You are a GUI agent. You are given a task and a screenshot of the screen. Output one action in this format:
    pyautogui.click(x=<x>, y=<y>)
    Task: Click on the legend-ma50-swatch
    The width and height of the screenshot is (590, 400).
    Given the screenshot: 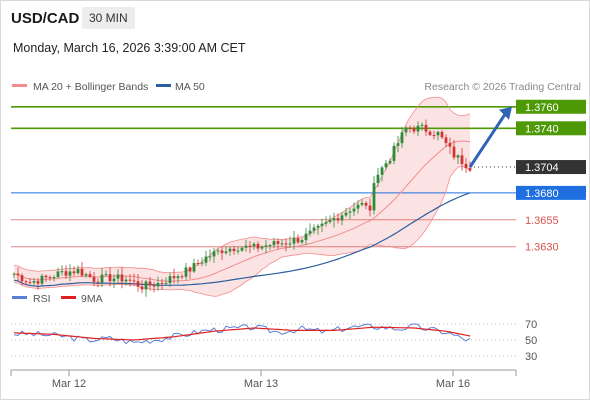 What is the action you would take?
    pyautogui.click(x=163, y=85)
    